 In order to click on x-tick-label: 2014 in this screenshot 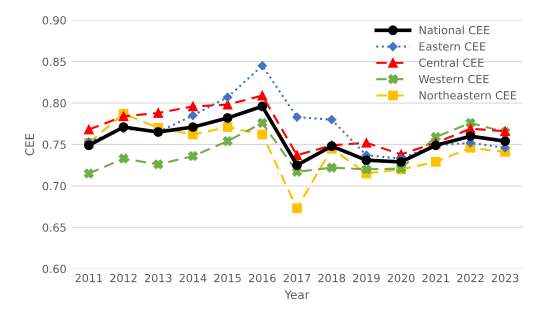, I will do `click(193, 278)`.